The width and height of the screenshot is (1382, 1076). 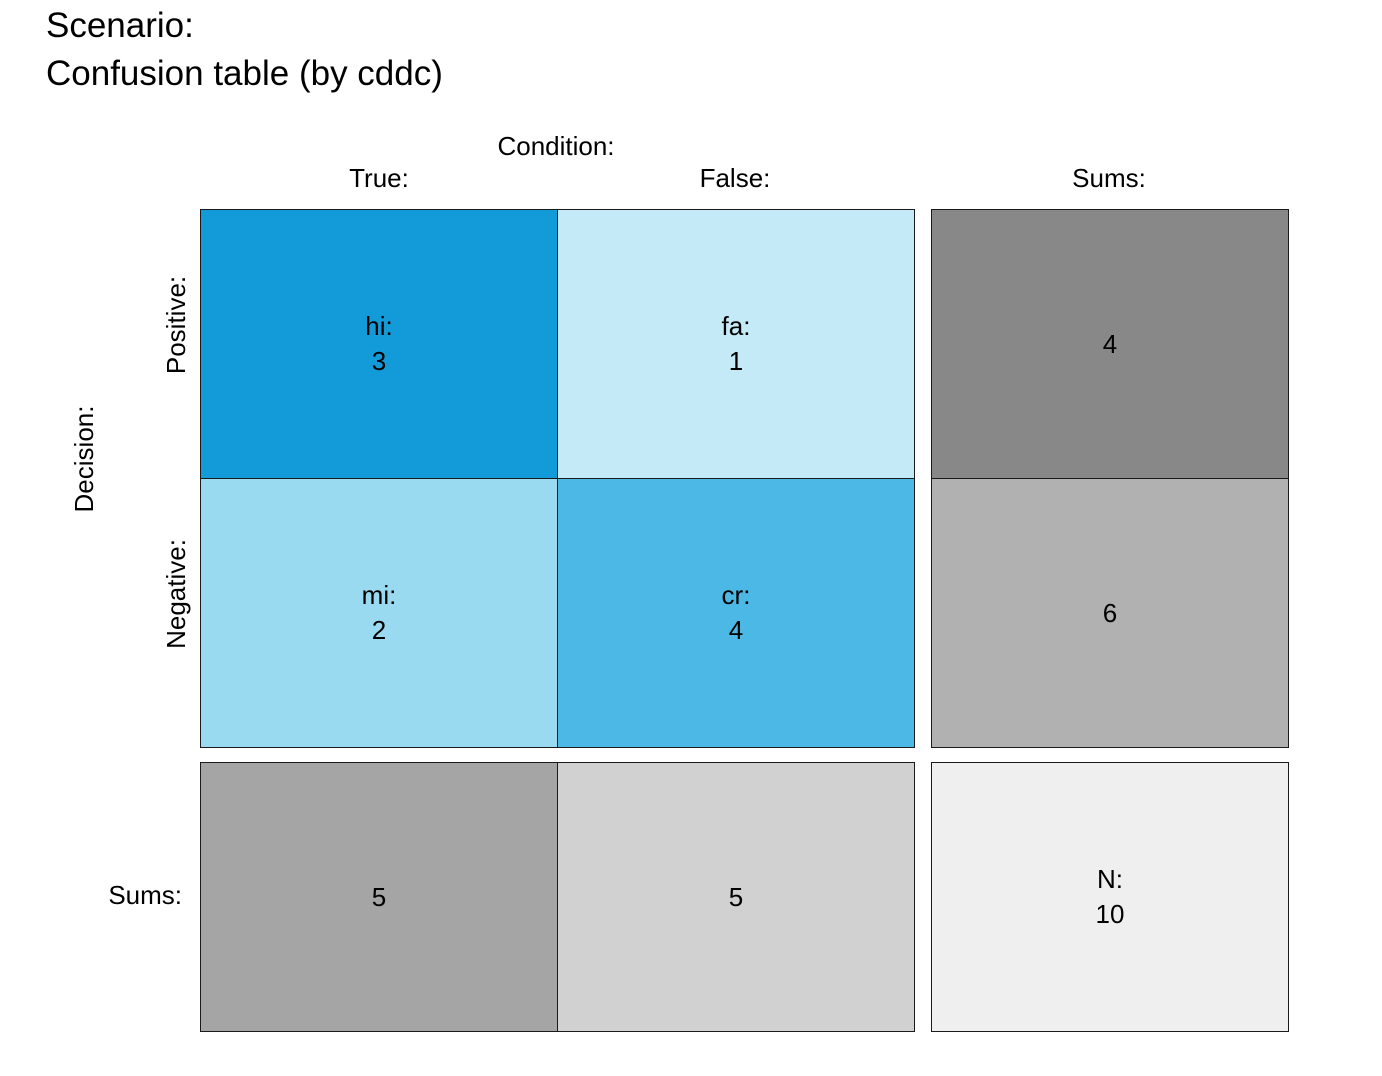 I want to click on cell-sum-false: 5, so click(x=736, y=897).